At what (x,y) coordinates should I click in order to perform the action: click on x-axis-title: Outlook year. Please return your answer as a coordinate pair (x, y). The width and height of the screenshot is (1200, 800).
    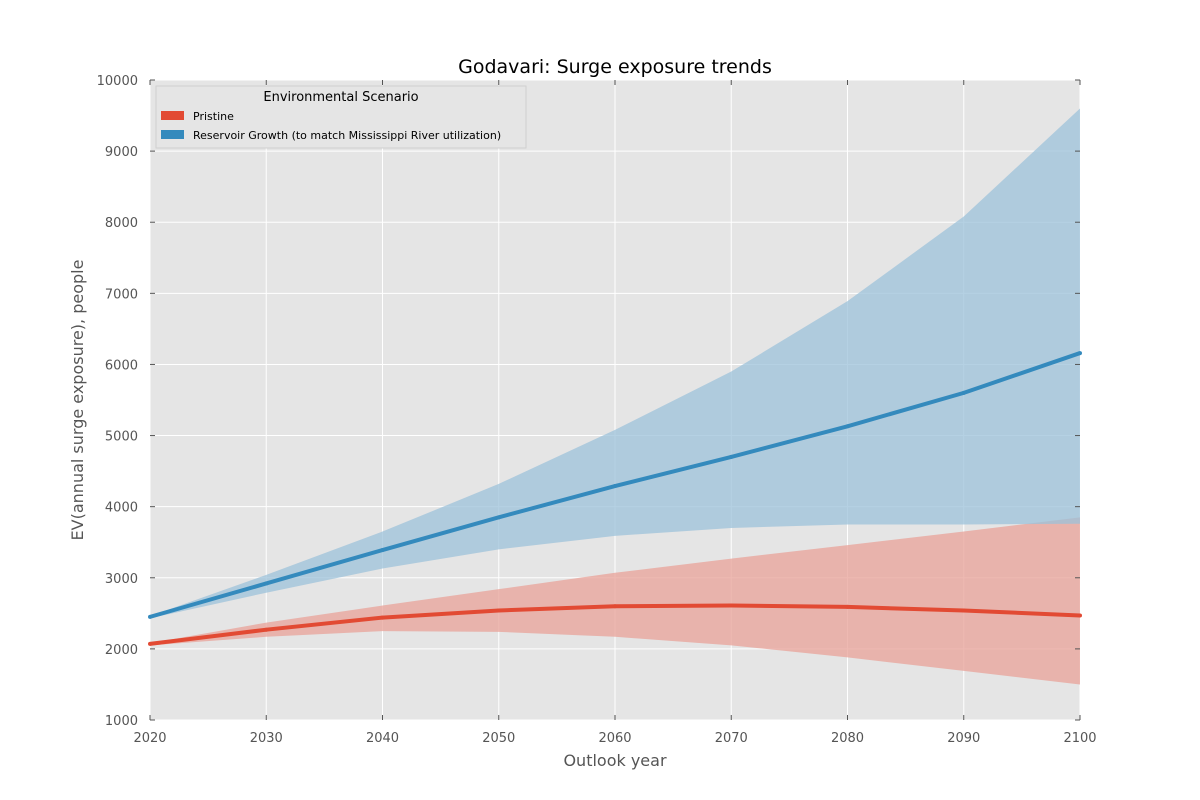
    Looking at the image, I should click on (615, 760).